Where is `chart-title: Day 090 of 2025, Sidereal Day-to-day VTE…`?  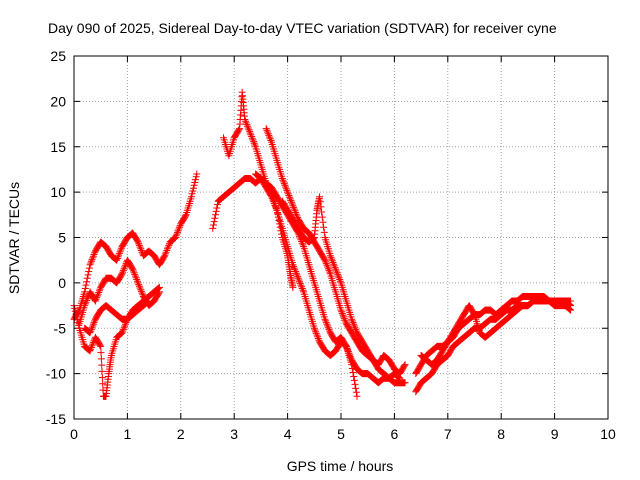 chart-title: Day 090 of 2025, Sidereal Day-to-day VTE… is located at coordinates (302, 28).